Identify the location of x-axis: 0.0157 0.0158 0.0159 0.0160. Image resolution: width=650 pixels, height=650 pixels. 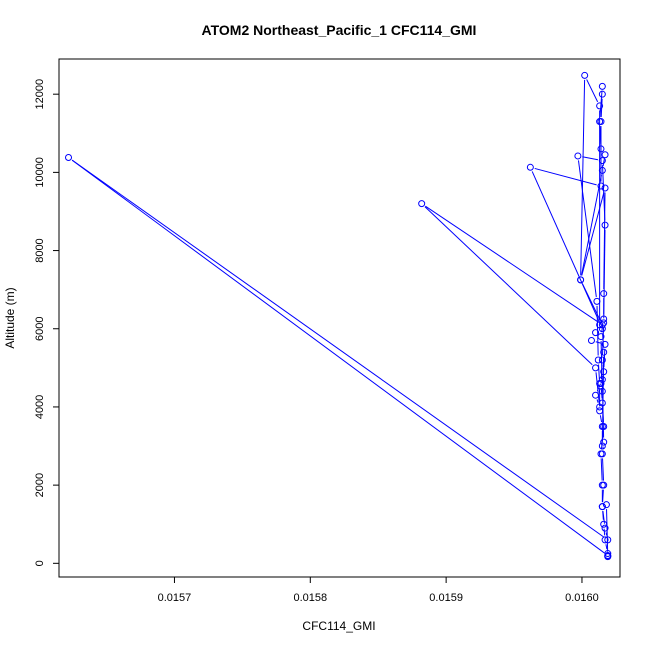
(378, 590).